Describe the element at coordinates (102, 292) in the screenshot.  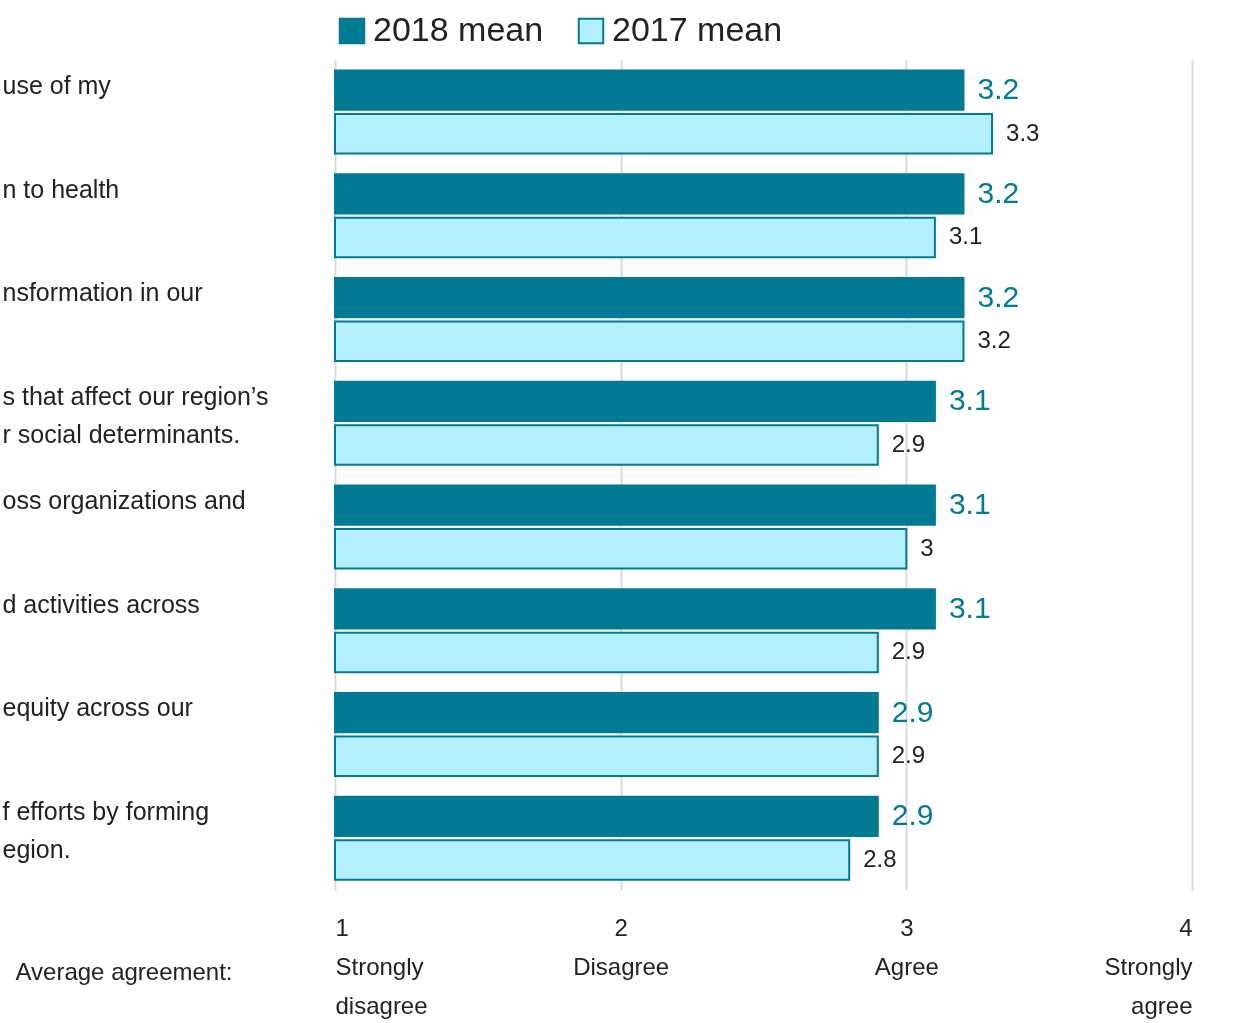
I see `y-tick-label: nsformation in our` at that location.